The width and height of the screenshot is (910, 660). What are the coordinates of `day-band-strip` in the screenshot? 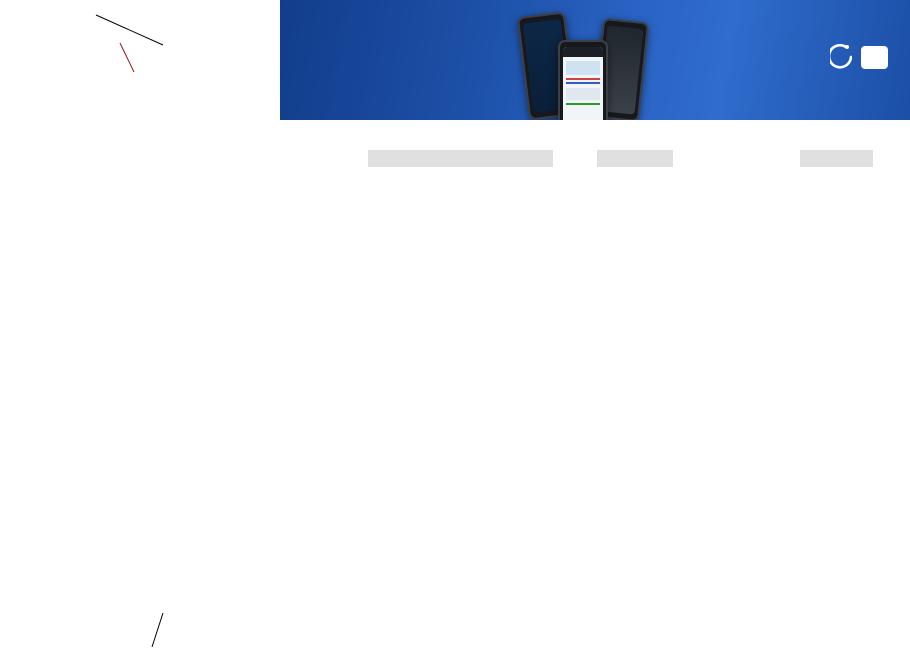 It's located at (612, 158).